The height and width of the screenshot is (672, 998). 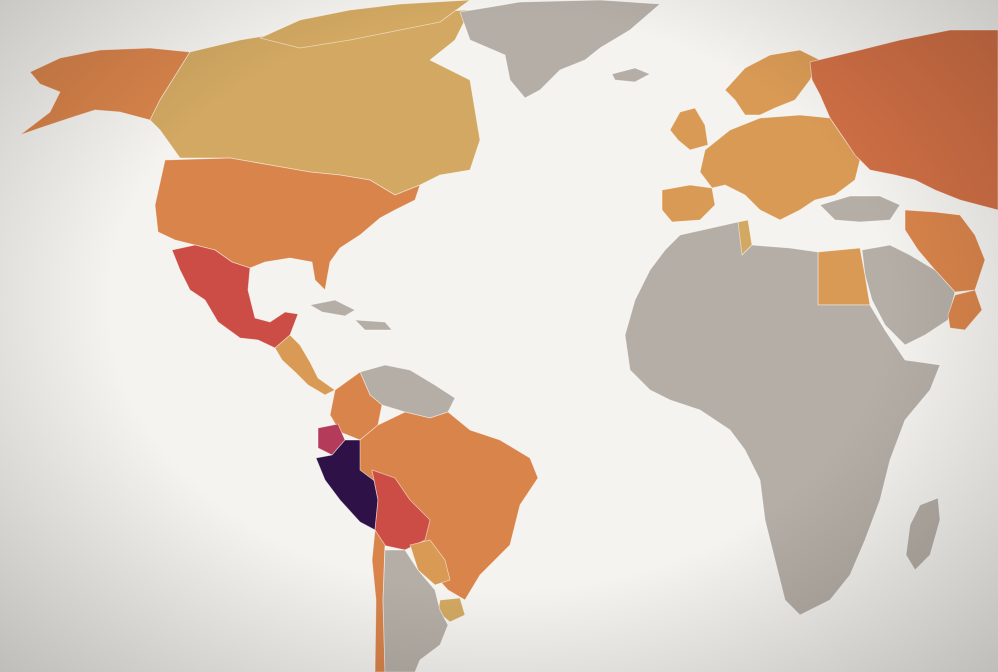 What do you see at coordinates (780, 167) in the screenshot?
I see `region-europe` at bounding box center [780, 167].